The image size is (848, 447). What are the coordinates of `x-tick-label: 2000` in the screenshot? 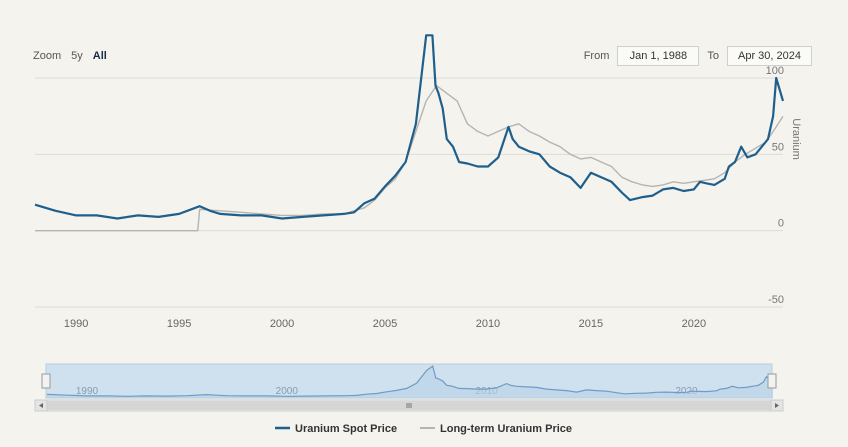 It's located at (282, 324).